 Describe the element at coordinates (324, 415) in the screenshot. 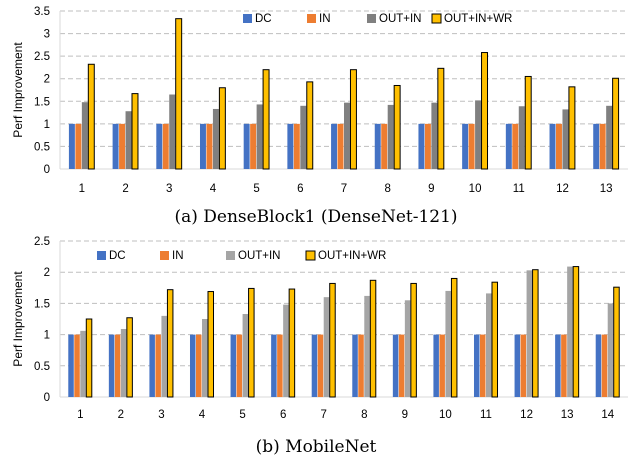

I see `x-tick-label: 7` at that location.